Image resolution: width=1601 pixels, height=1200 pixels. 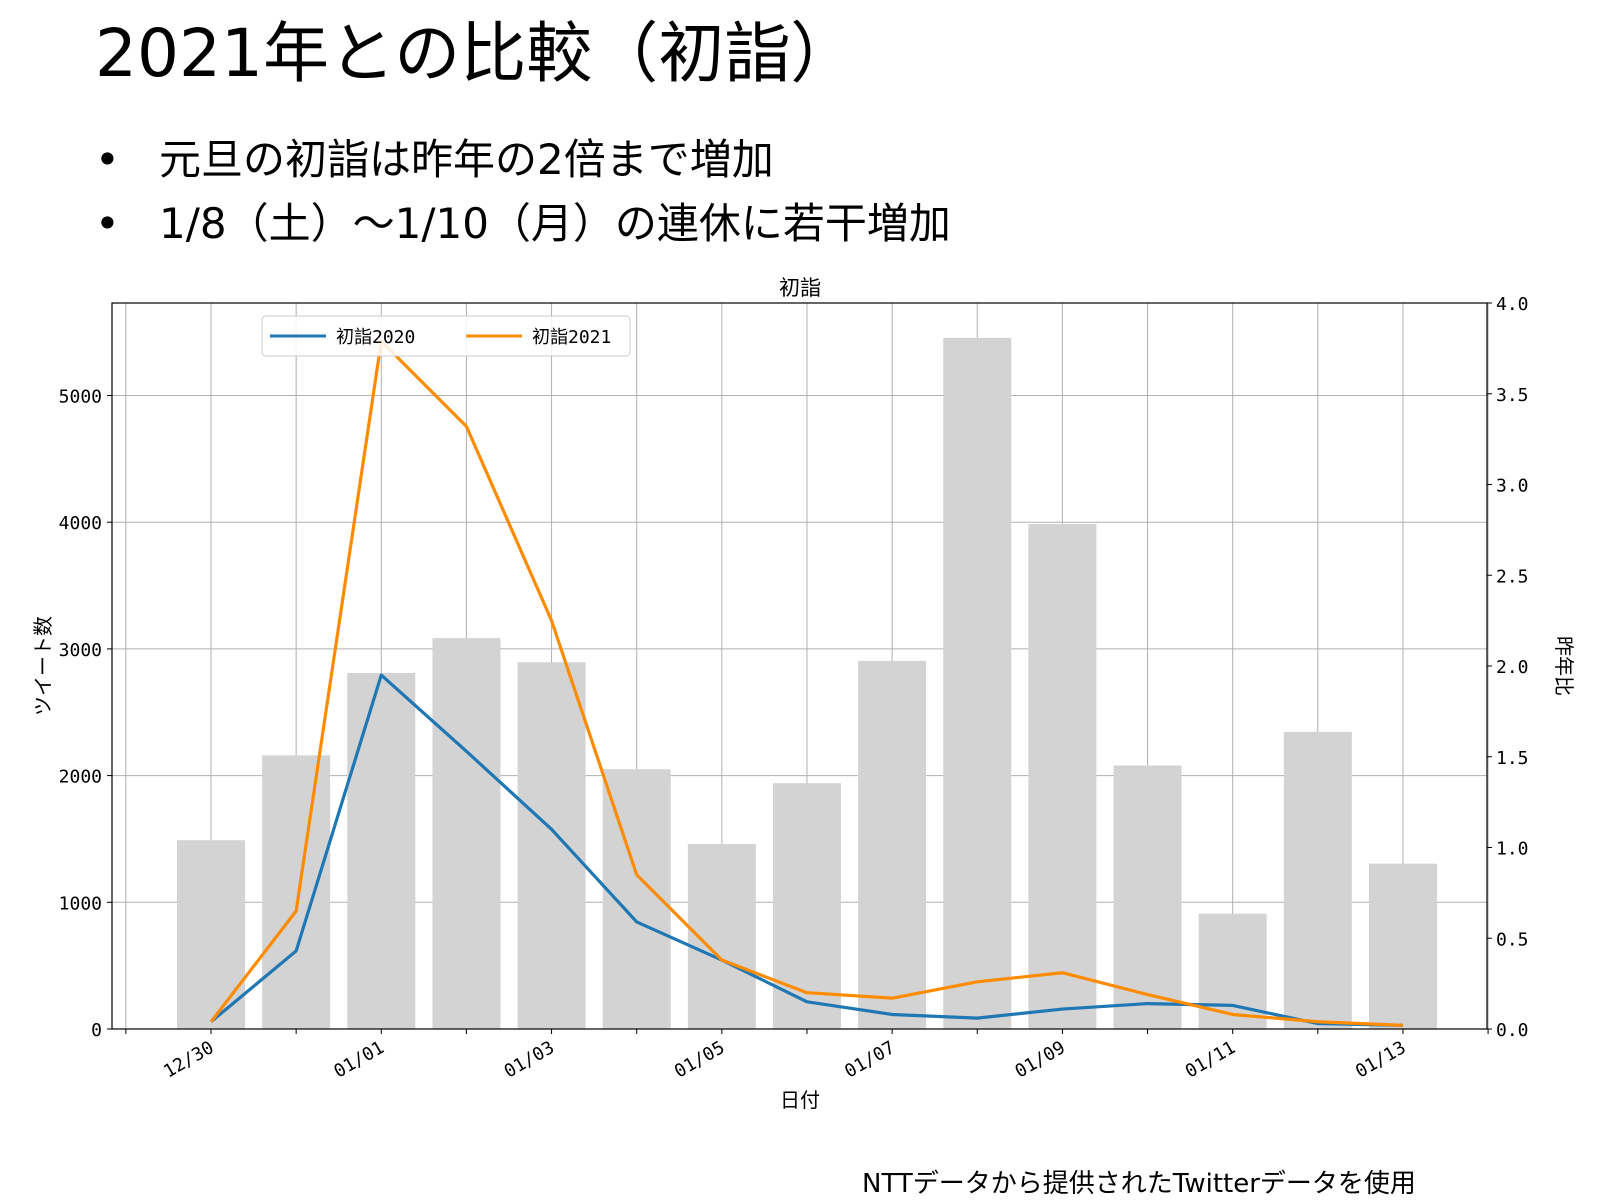 I want to click on bullet-item: • 元旦の初詣は昨年の2倍まで増加, so click(x=523, y=160).